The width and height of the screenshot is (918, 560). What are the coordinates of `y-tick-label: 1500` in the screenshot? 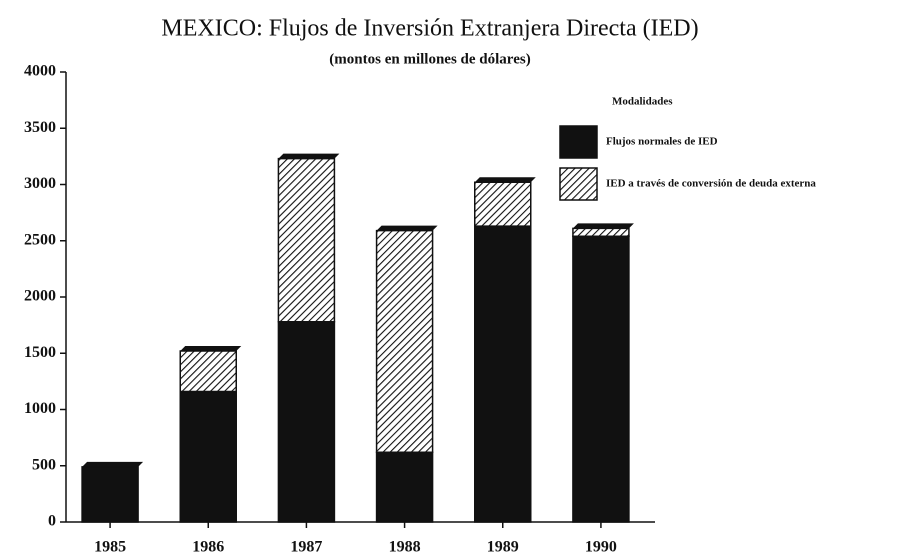 It's located at (40, 352).